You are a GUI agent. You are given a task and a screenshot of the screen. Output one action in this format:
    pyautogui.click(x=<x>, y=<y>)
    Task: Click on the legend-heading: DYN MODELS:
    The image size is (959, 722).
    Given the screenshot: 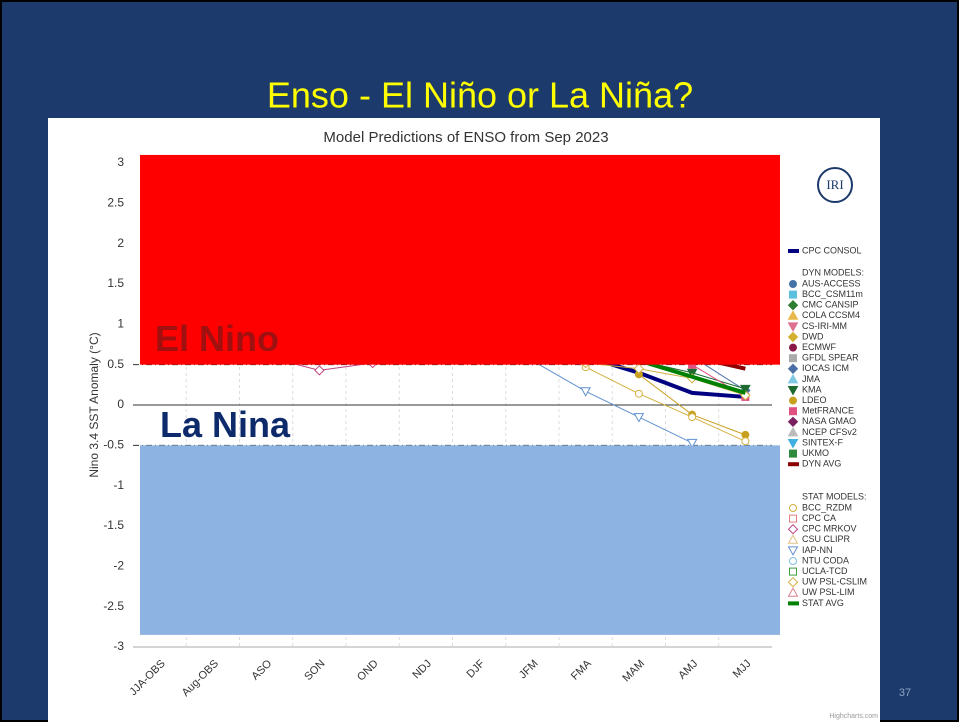 What is the action you would take?
    pyautogui.click(x=833, y=272)
    